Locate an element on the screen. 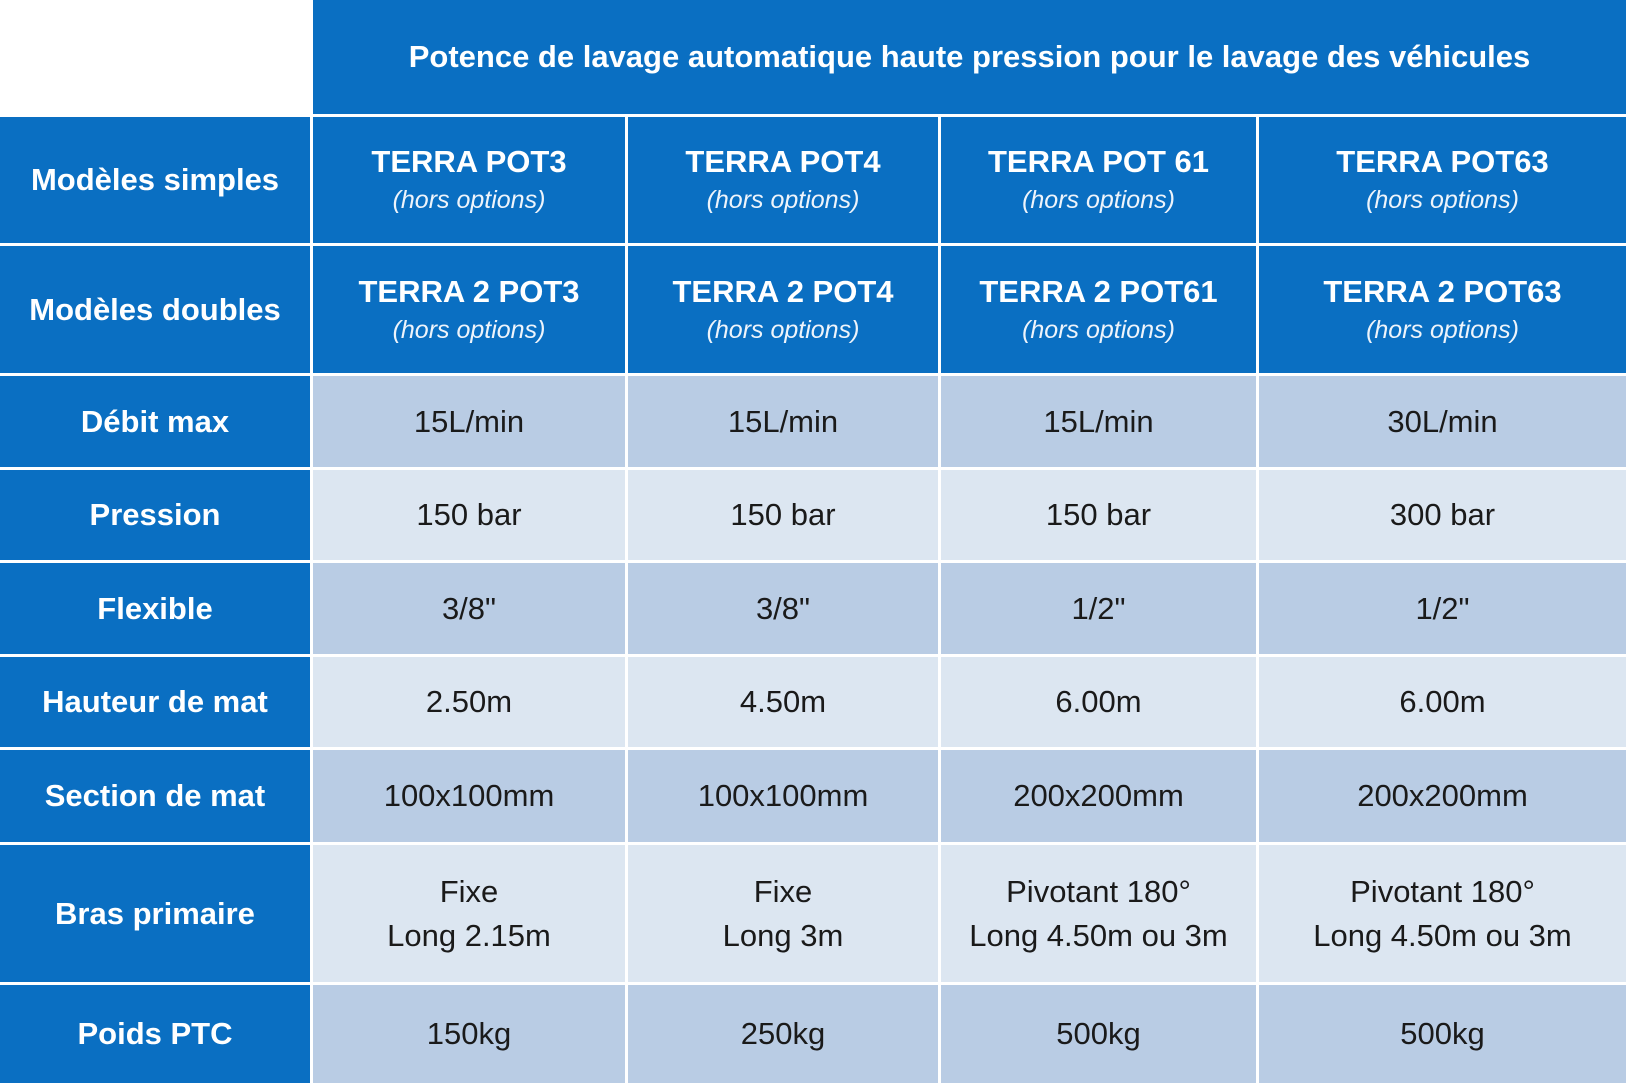 The width and height of the screenshot is (1626, 1083). model-name: TERRA POT 61 is located at coordinates (1098, 161).